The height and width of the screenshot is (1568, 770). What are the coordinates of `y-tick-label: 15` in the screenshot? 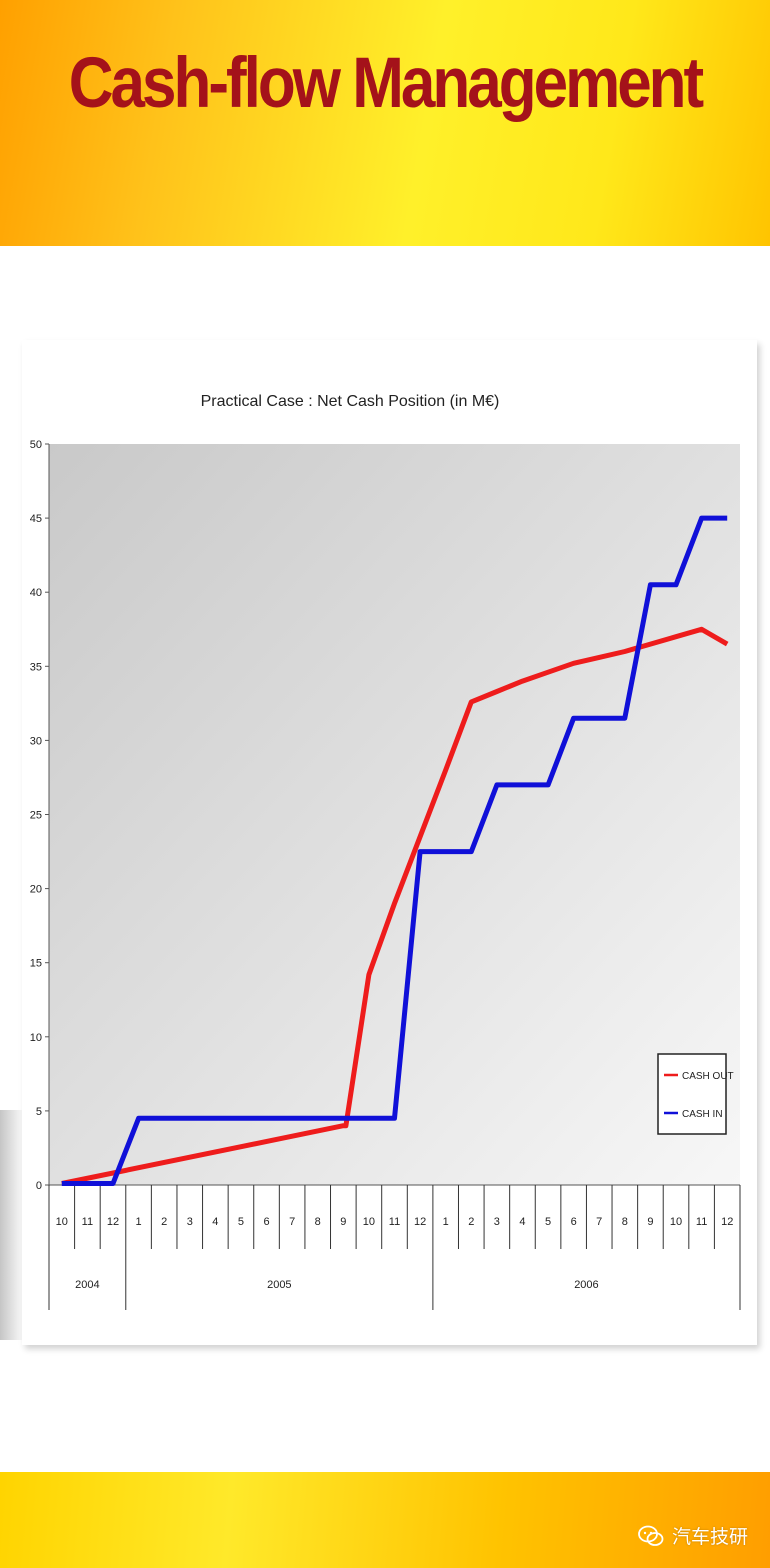 It's located at (36, 964).